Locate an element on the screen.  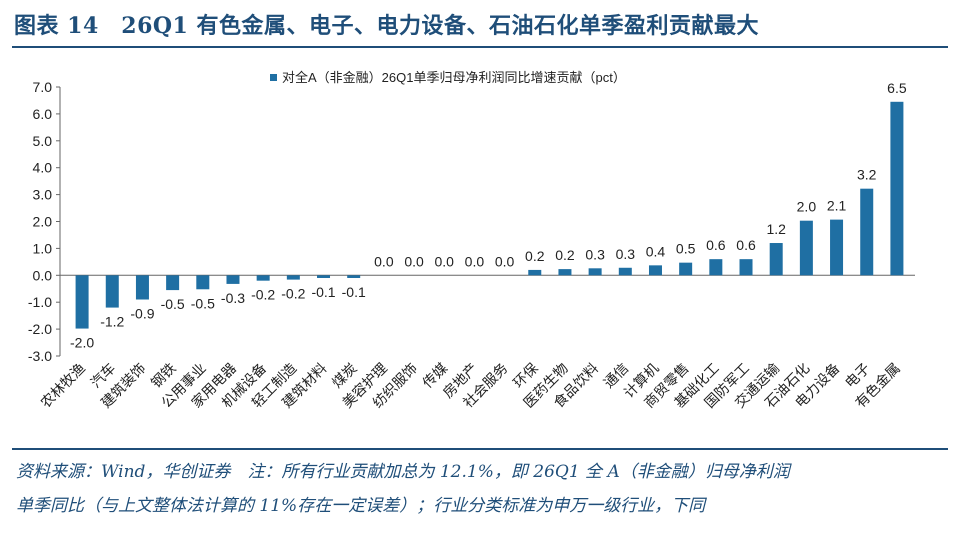
figure-header: 图表 14 26Q1 有色金属、电子、电力设备、石油石化单季盈利贡献最大 is located at coordinates (480, 25).